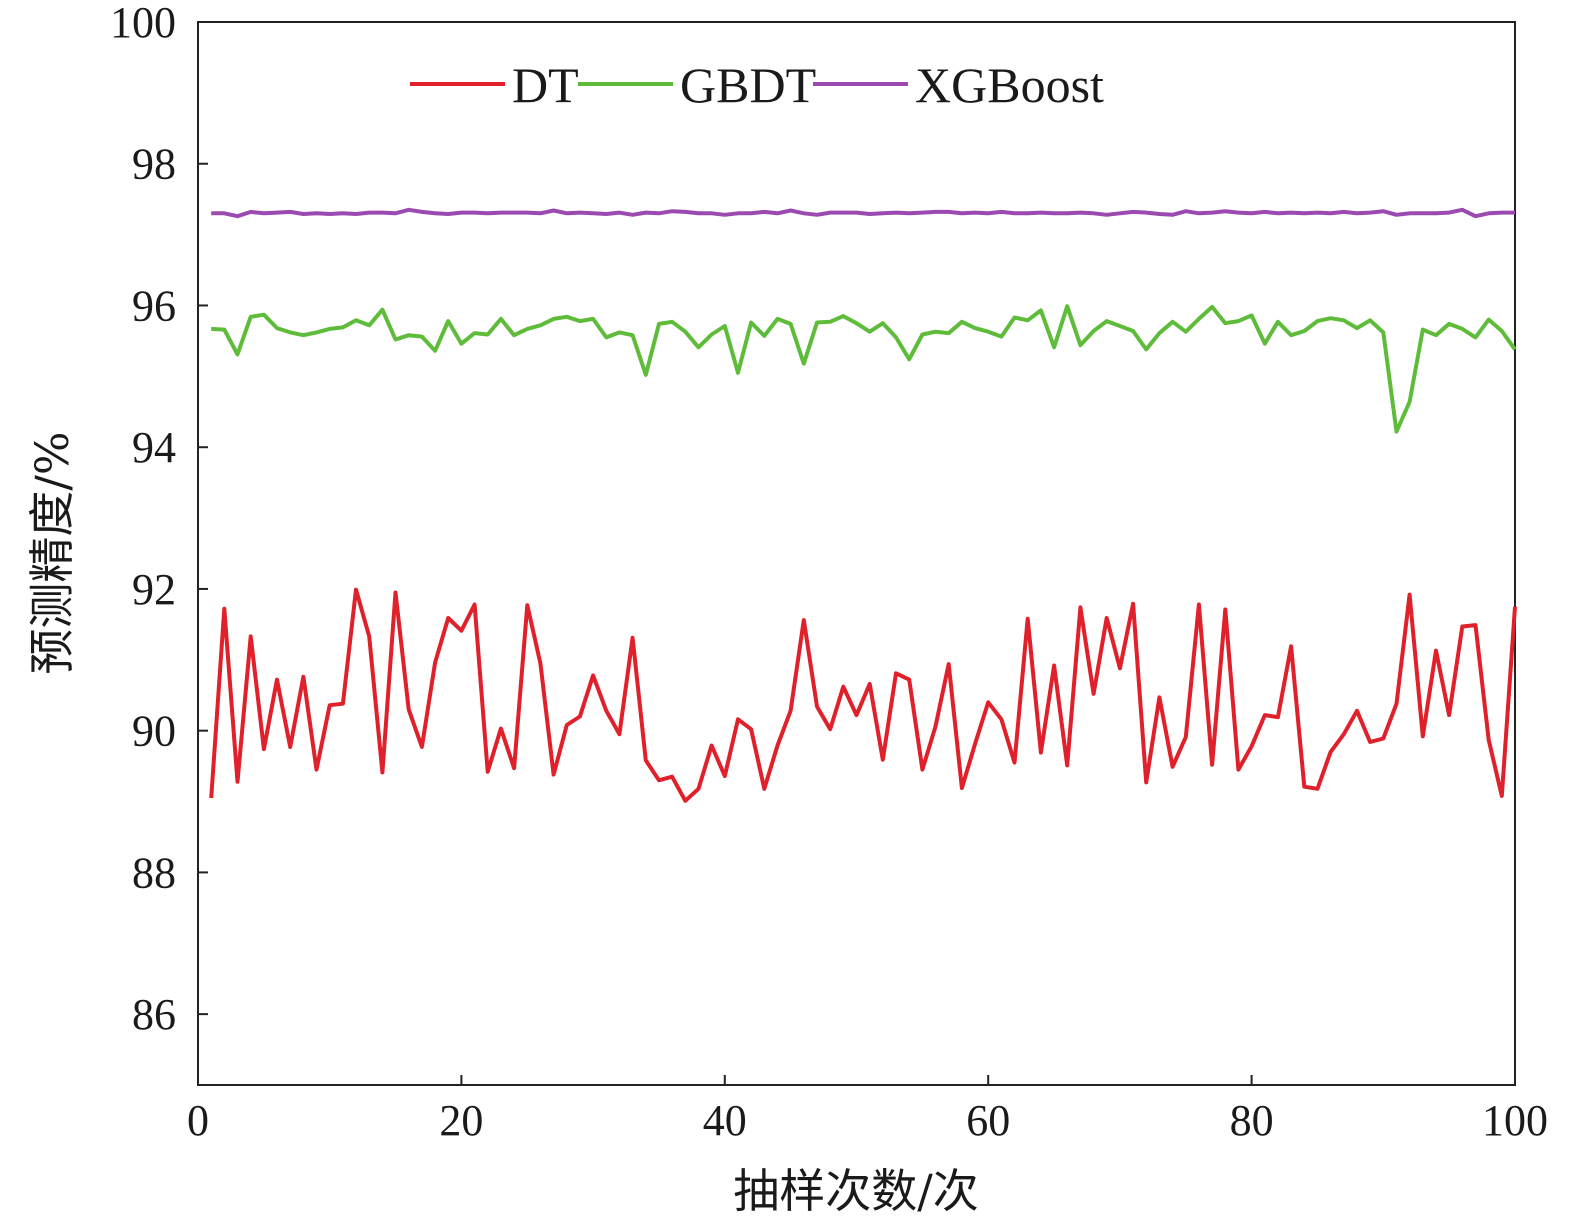  I want to click on y-tick-label: 100, so click(143, 23).